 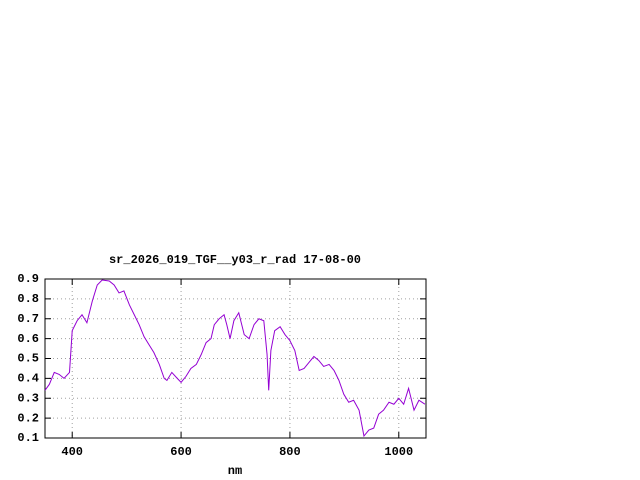 I want to click on y-tick-label: 0.9, so click(x=28, y=279).